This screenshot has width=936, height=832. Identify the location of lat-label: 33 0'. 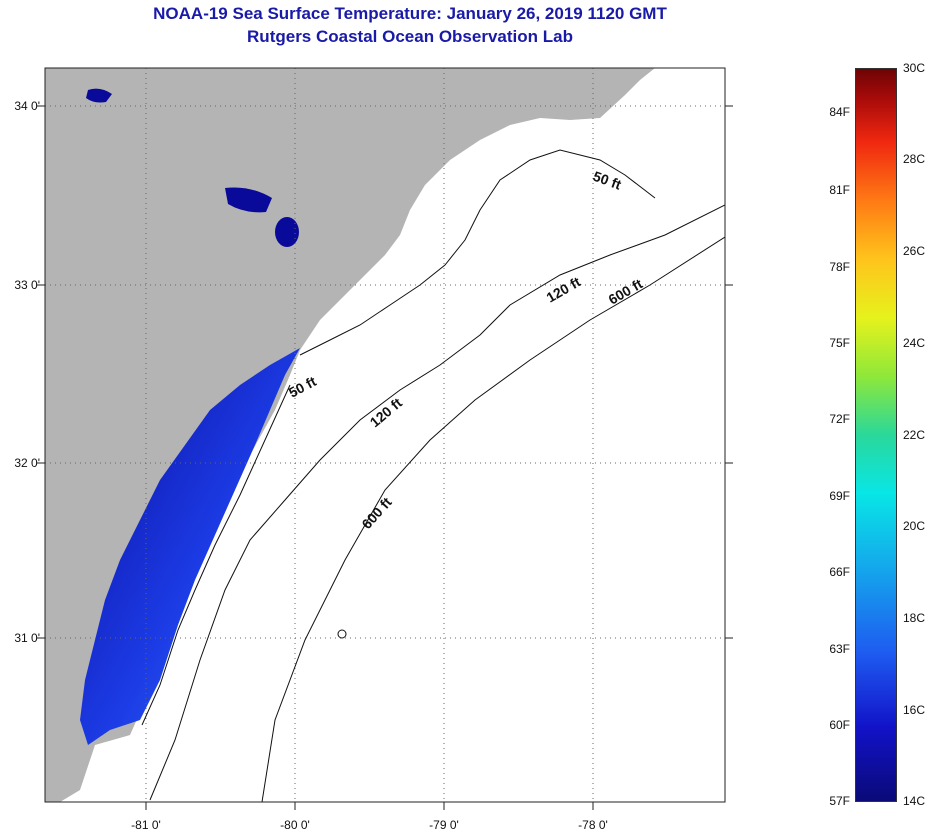
(27, 285).